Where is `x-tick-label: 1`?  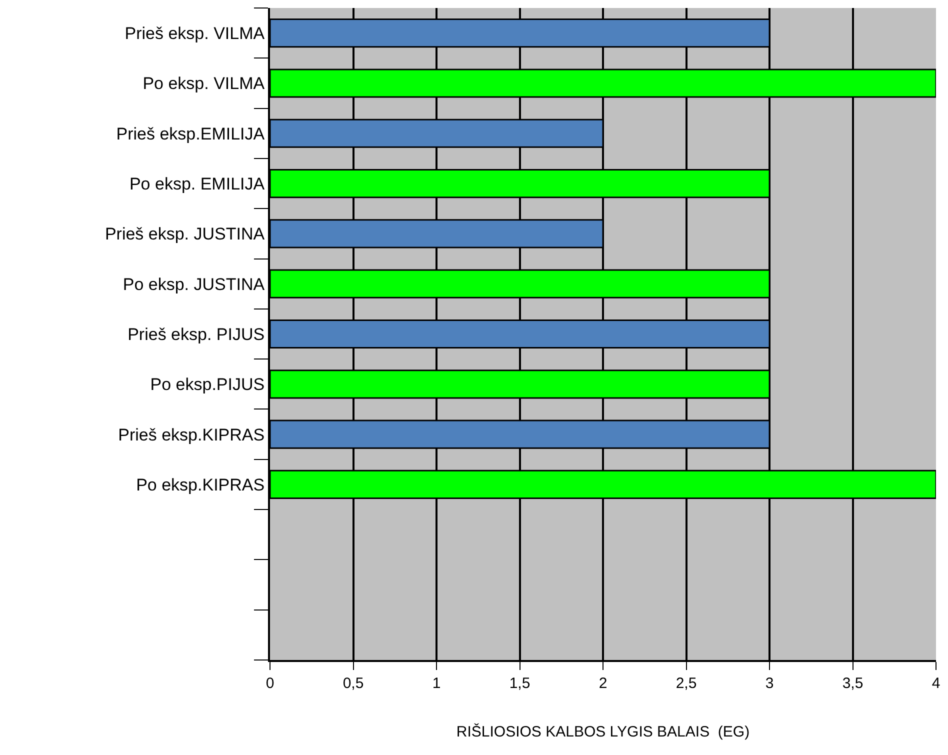 x-tick-label: 1 is located at coordinates (436, 683).